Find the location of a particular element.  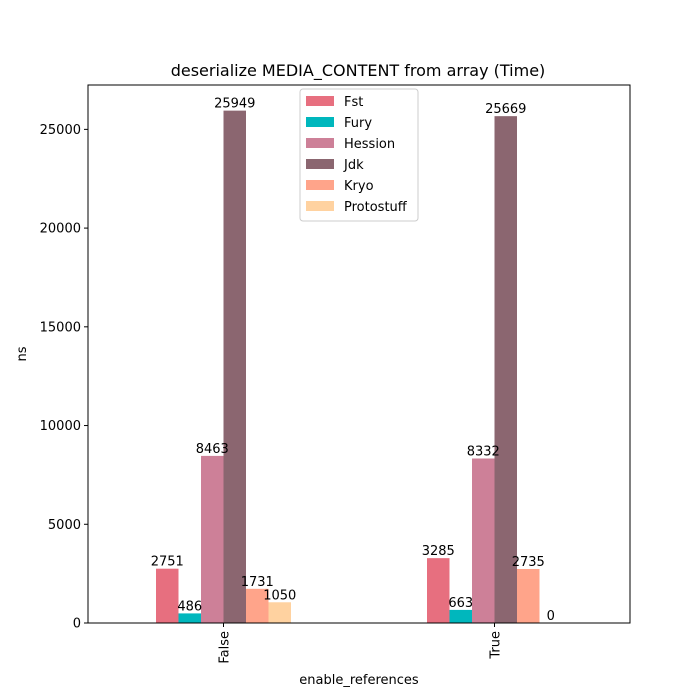

bar-protostuff-false is located at coordinates (279, 612).